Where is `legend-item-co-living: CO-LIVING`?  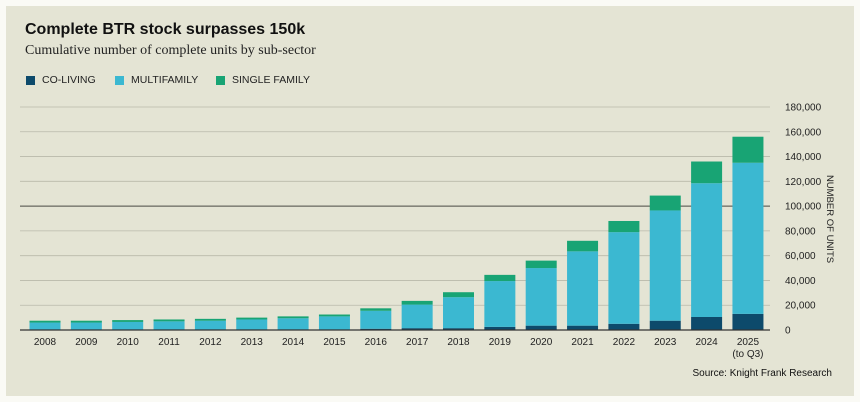 legend-item-co-living: CO-LIVING is located at coordinates (61, 80).